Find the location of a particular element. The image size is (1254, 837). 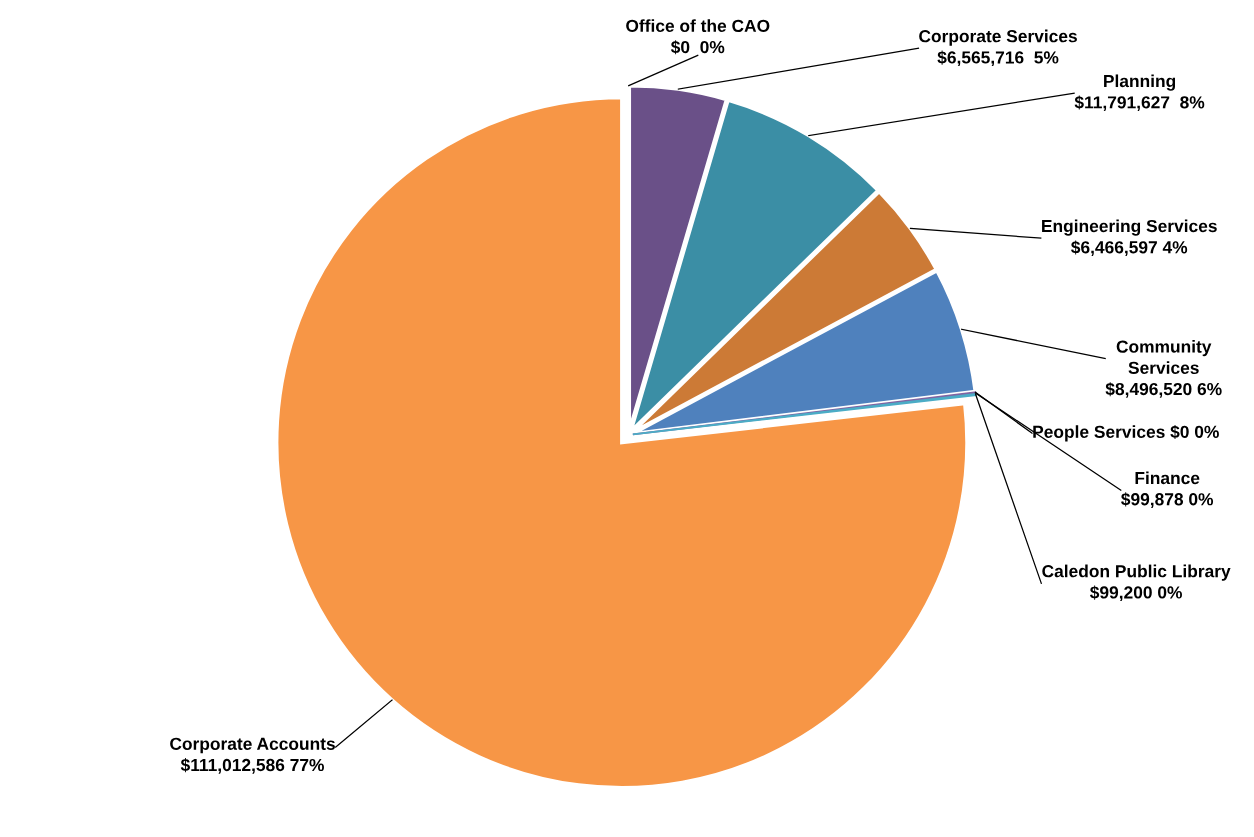

category-label: People Services $0 0% is located at coordinates (1126, 433).